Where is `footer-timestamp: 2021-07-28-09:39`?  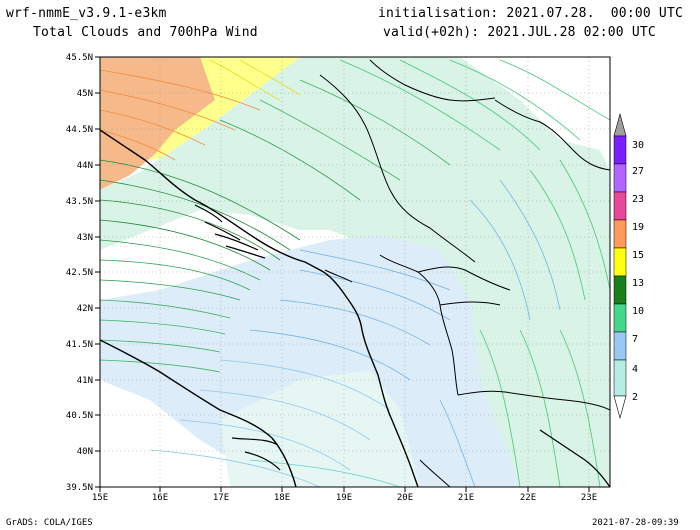
footer-timestamp: 2021-07-28-09:39 is located at coordinates (635, 523).